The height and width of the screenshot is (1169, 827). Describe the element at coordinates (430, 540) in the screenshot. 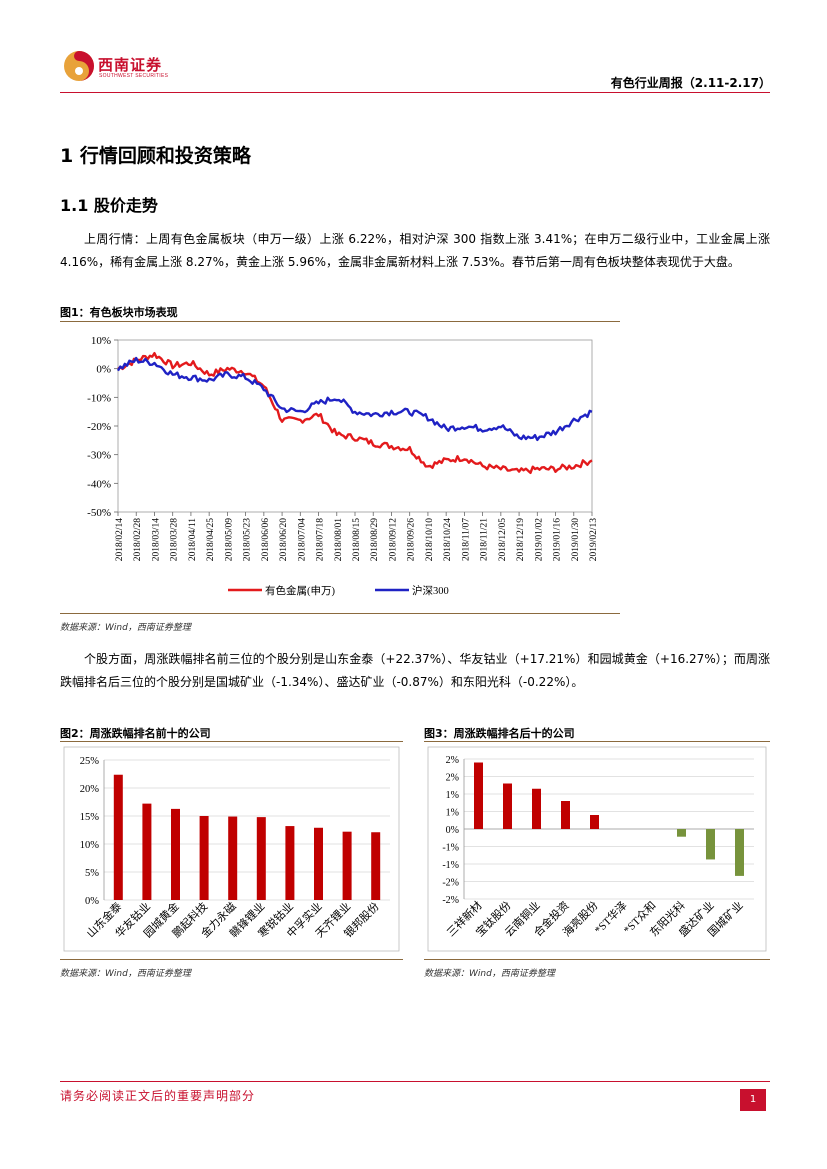

I see `x-tick-label: 2018/10/10` at that location.